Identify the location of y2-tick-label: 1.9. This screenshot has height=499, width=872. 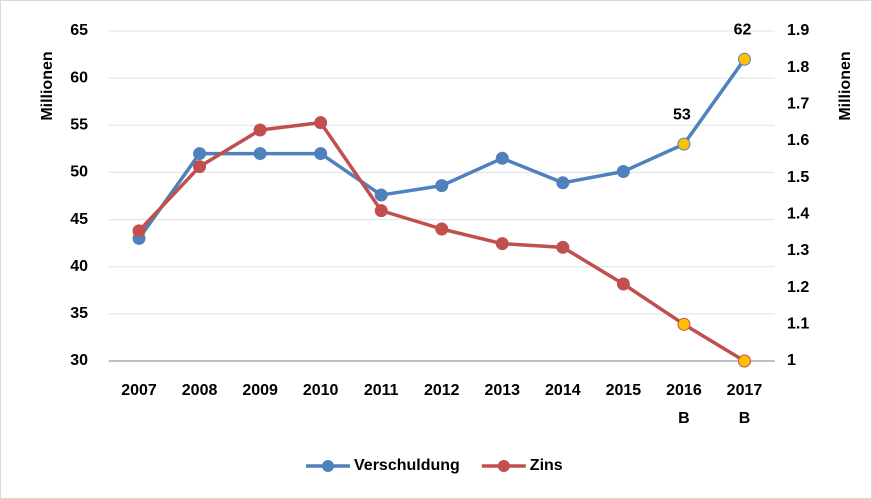
(798, 30).